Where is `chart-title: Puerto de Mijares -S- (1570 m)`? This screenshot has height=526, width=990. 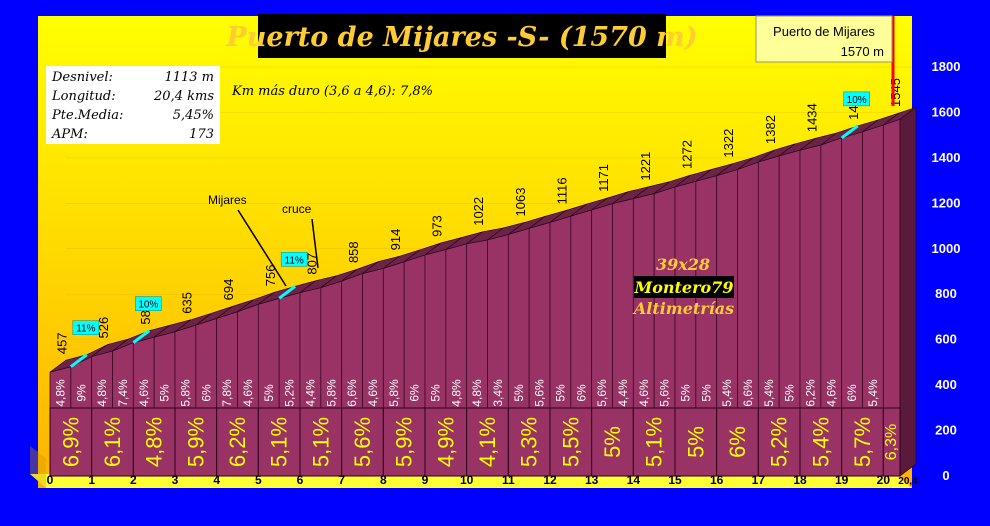
chart-title: Puerto de Mijares -S- (1570 m) is located at coordinates (461, 37).